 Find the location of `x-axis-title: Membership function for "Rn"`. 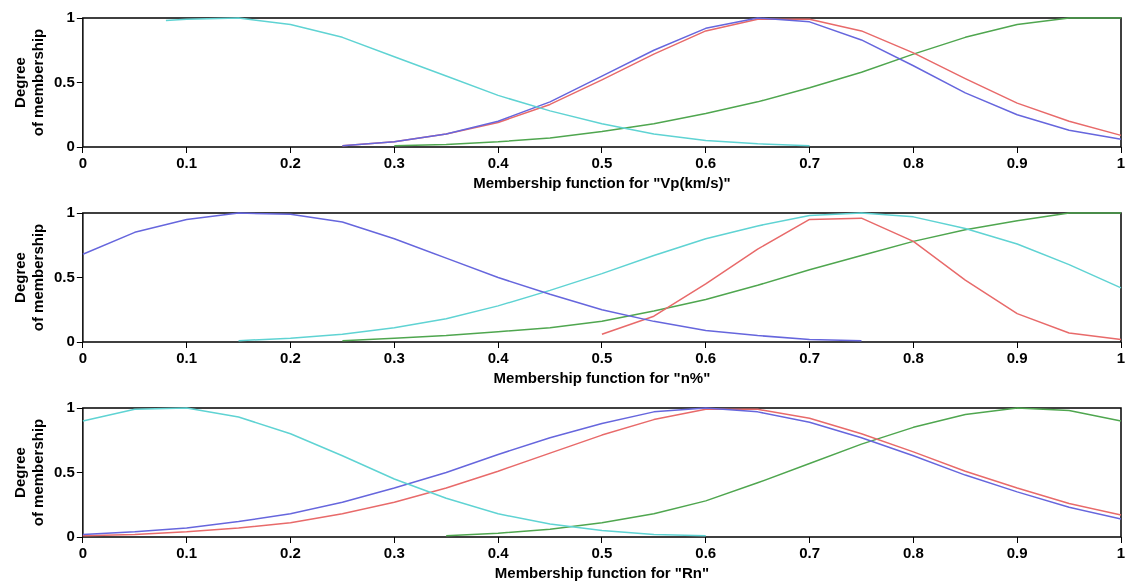

x-axis-title: Membership function for "Rn" is located at coordinates (602, 573).